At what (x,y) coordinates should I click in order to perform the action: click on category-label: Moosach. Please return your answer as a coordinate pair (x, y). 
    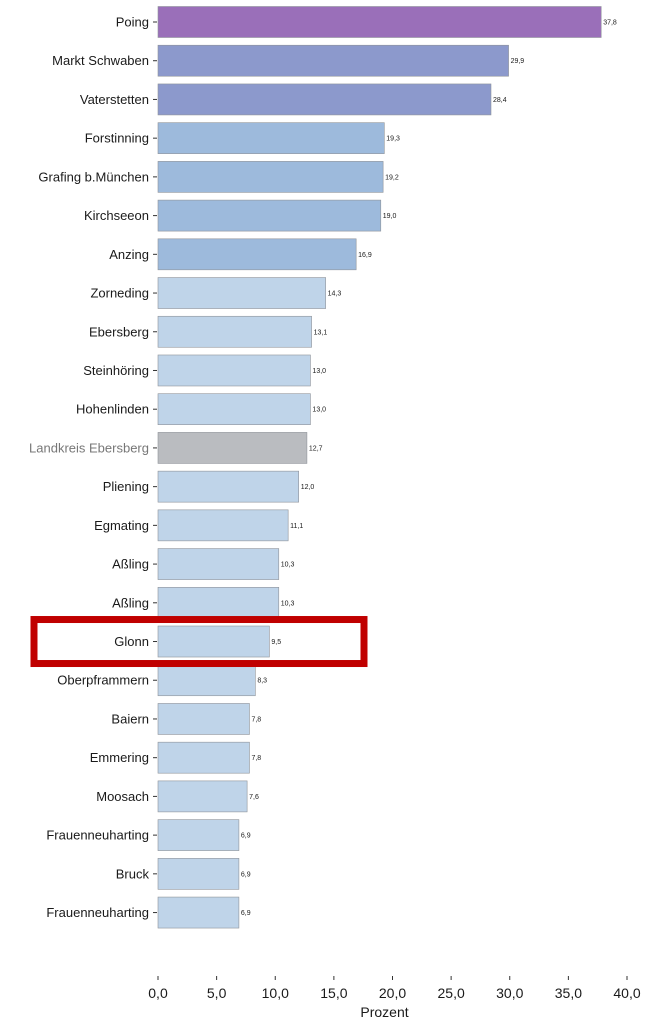
    Looking at the image, I should click on (122, 796).